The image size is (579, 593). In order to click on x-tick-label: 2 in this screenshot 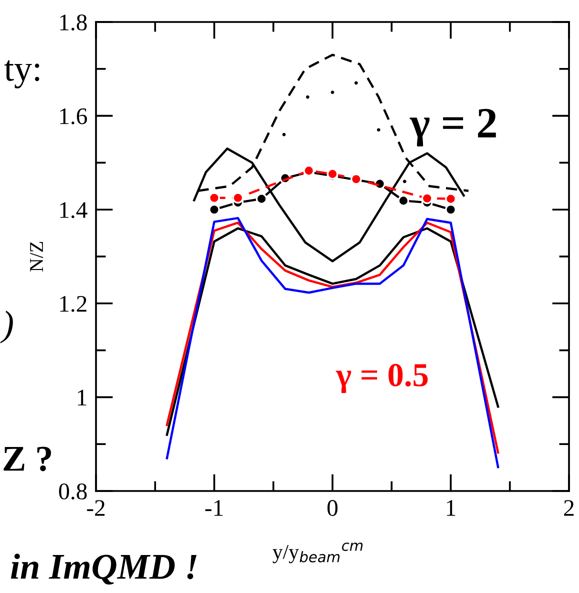, I will do `click(569, 508)`.